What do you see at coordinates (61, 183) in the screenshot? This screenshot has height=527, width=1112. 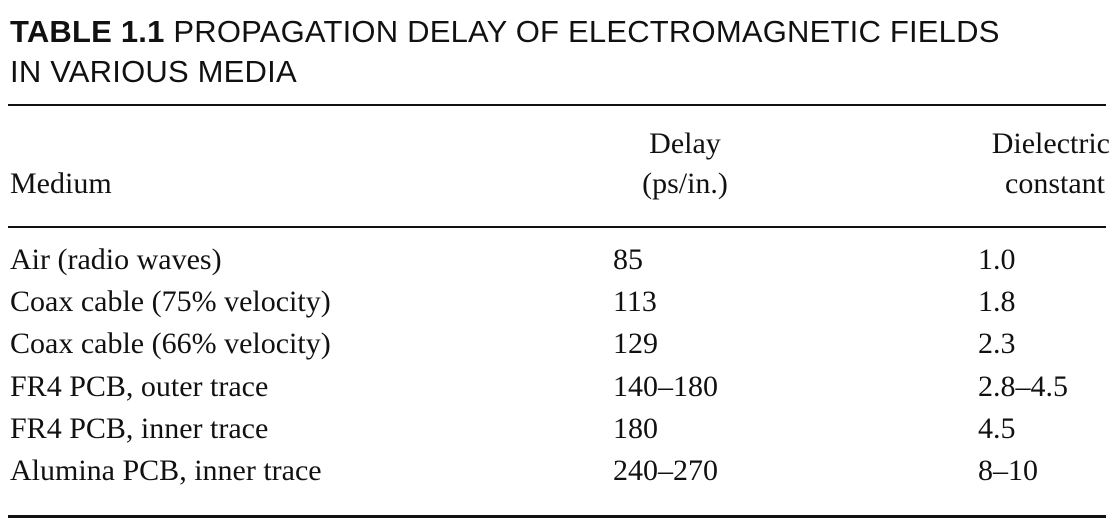 I see `header-medium: Medium` at bounding box center [61, 183].